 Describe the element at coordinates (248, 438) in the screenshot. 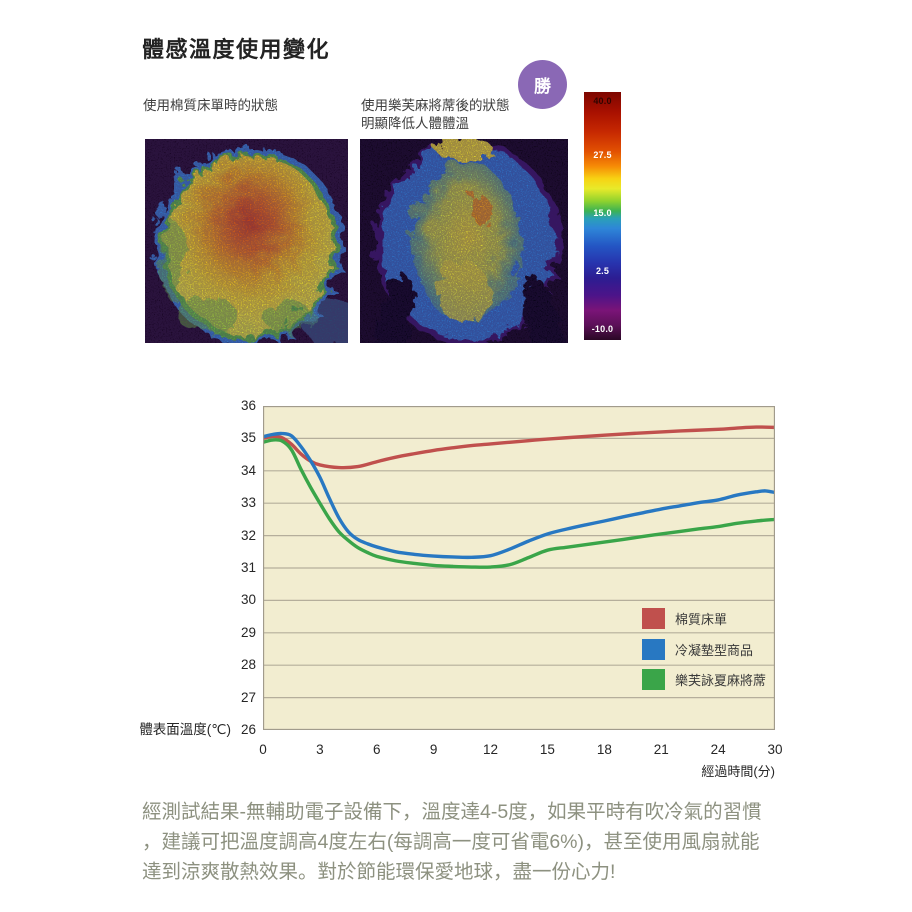

I see `y-tick-label: 35` at that location.